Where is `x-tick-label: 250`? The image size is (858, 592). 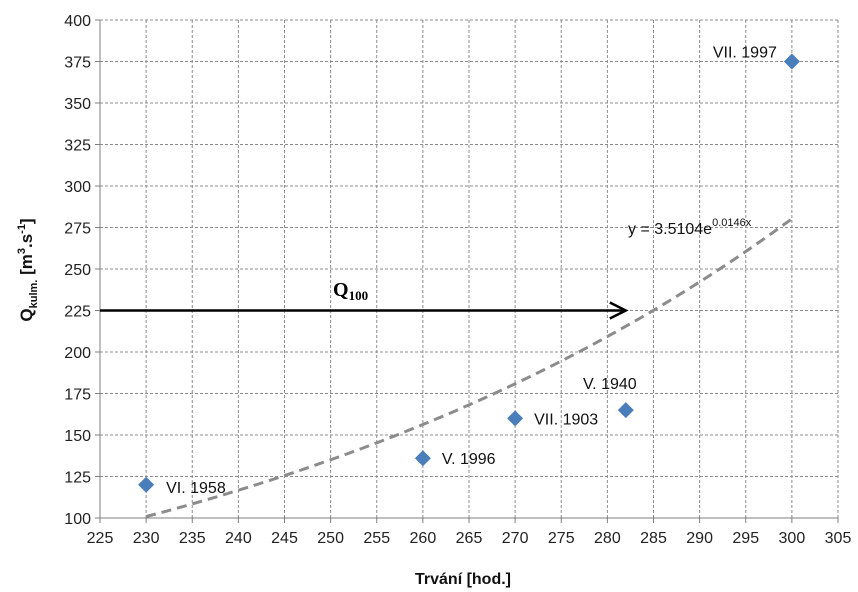 x-tick-label: 250 is located at coordinates (330, 538).